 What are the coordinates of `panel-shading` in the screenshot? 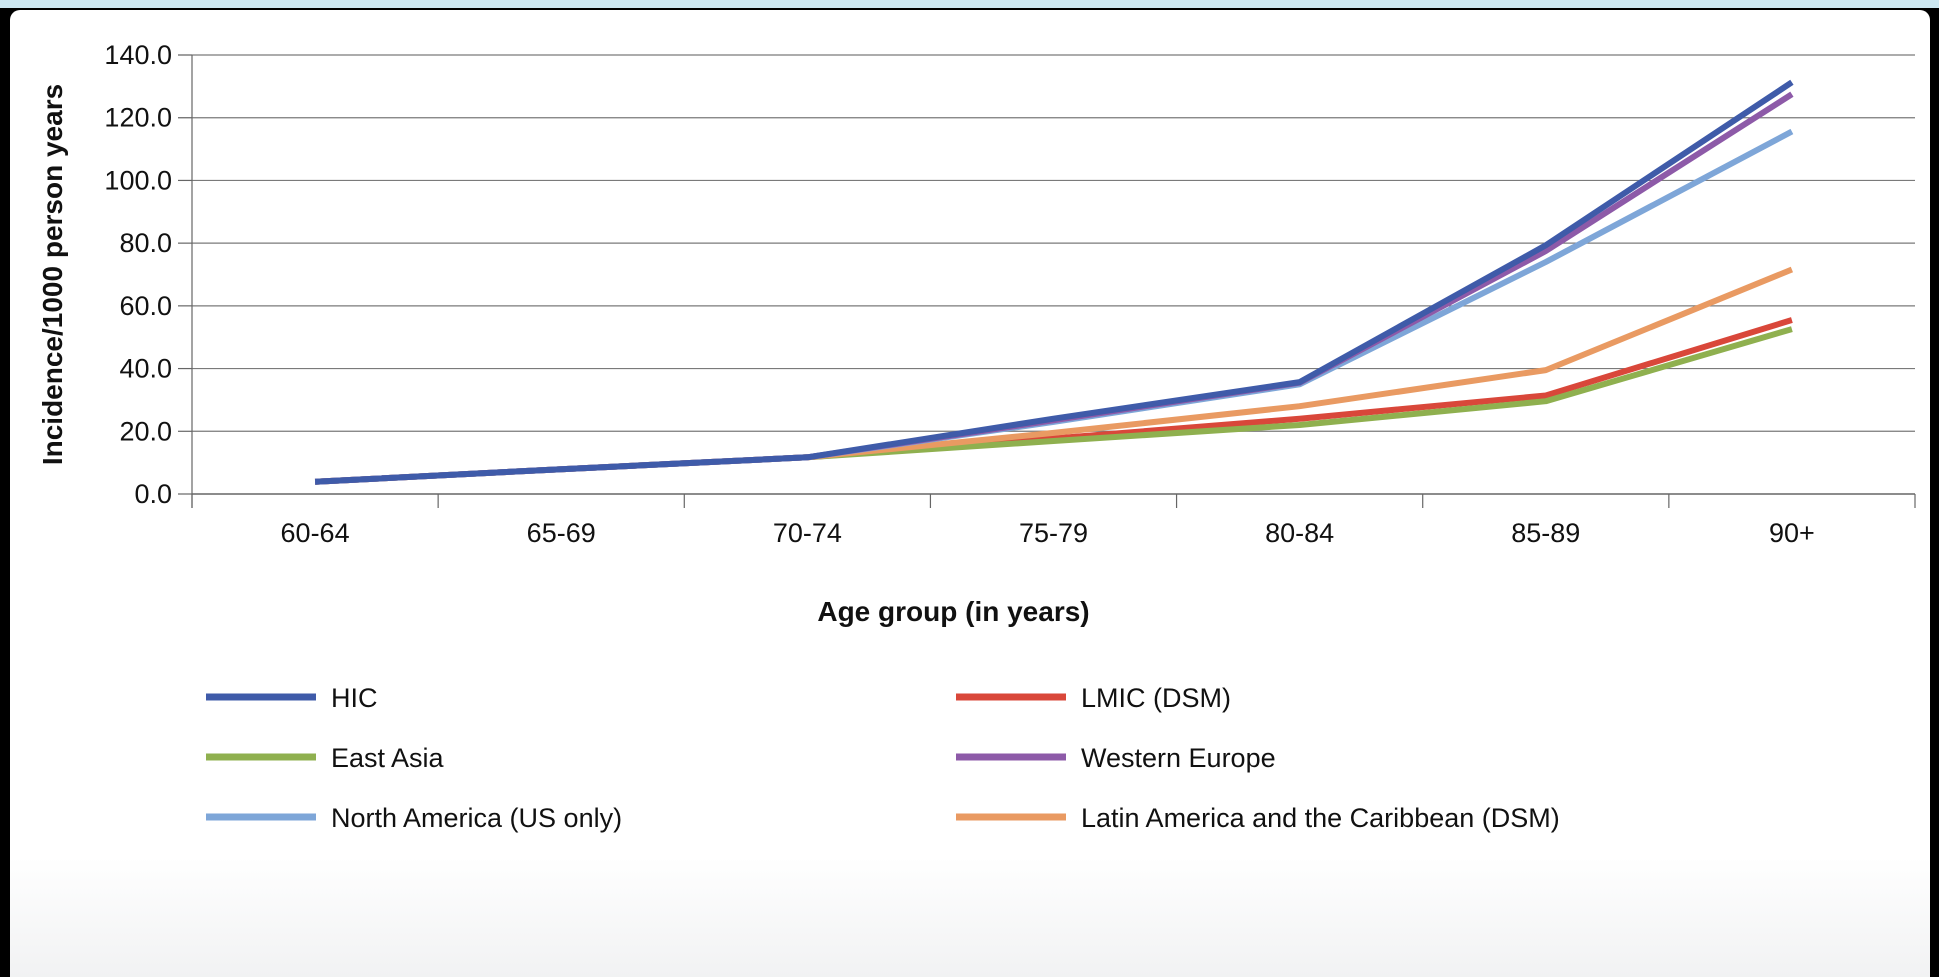 It's located at (970, 917).